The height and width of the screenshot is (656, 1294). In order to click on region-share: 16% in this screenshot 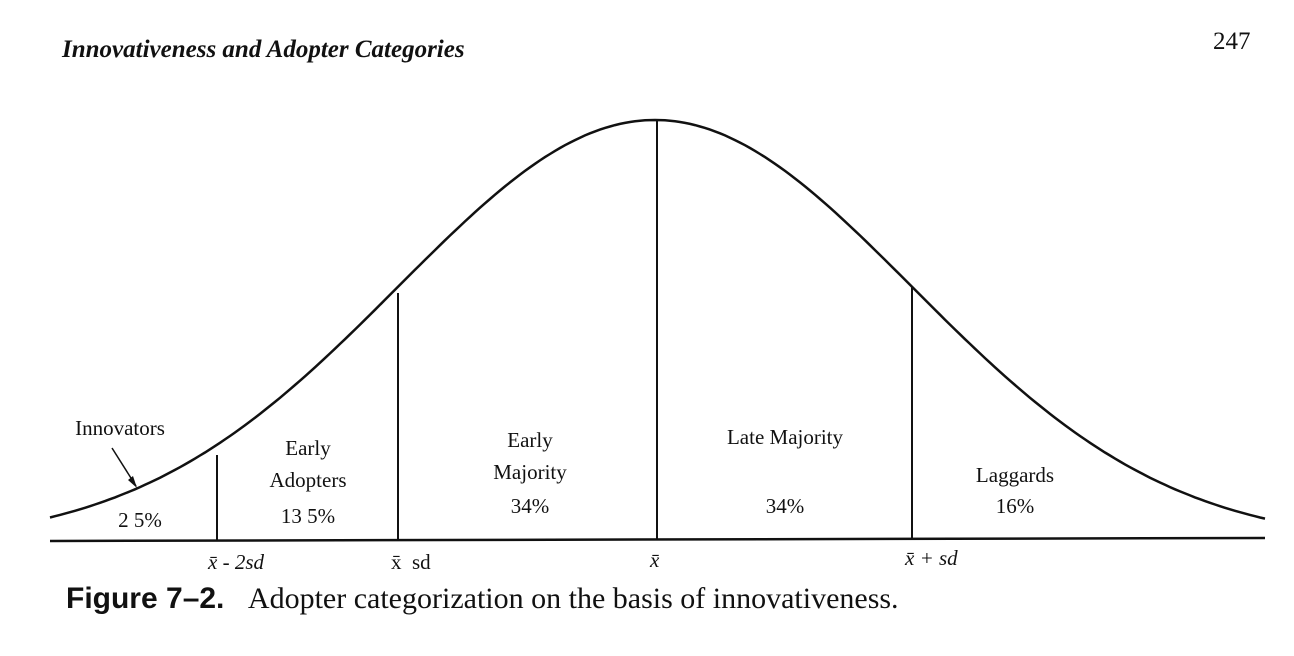, I will do `click(1015, 506)`.